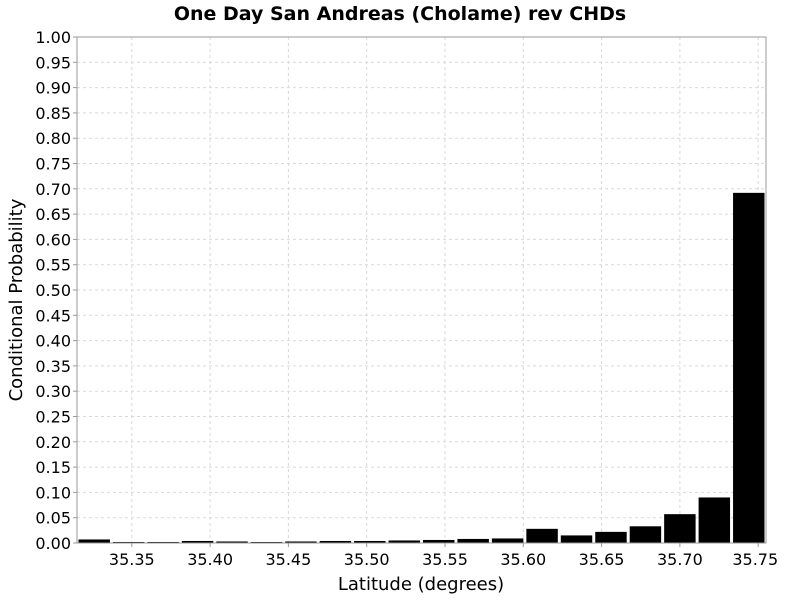 This screenshot has height=600, width=800. Describe the element at coordinates (53, 37) in the screenshot. I see `y-tick-label: 1.00` at that location.